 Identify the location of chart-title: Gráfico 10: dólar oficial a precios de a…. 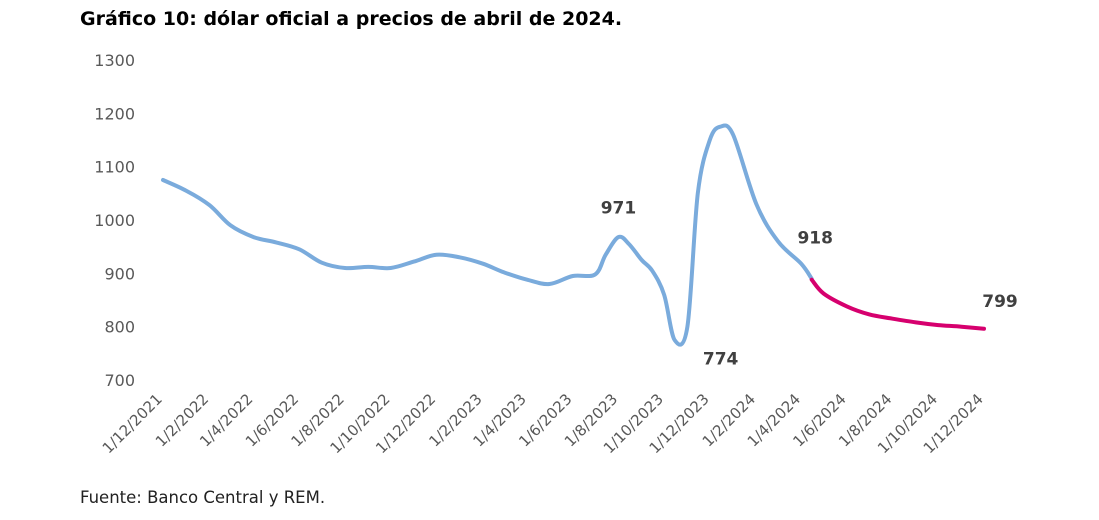
(351, 19).